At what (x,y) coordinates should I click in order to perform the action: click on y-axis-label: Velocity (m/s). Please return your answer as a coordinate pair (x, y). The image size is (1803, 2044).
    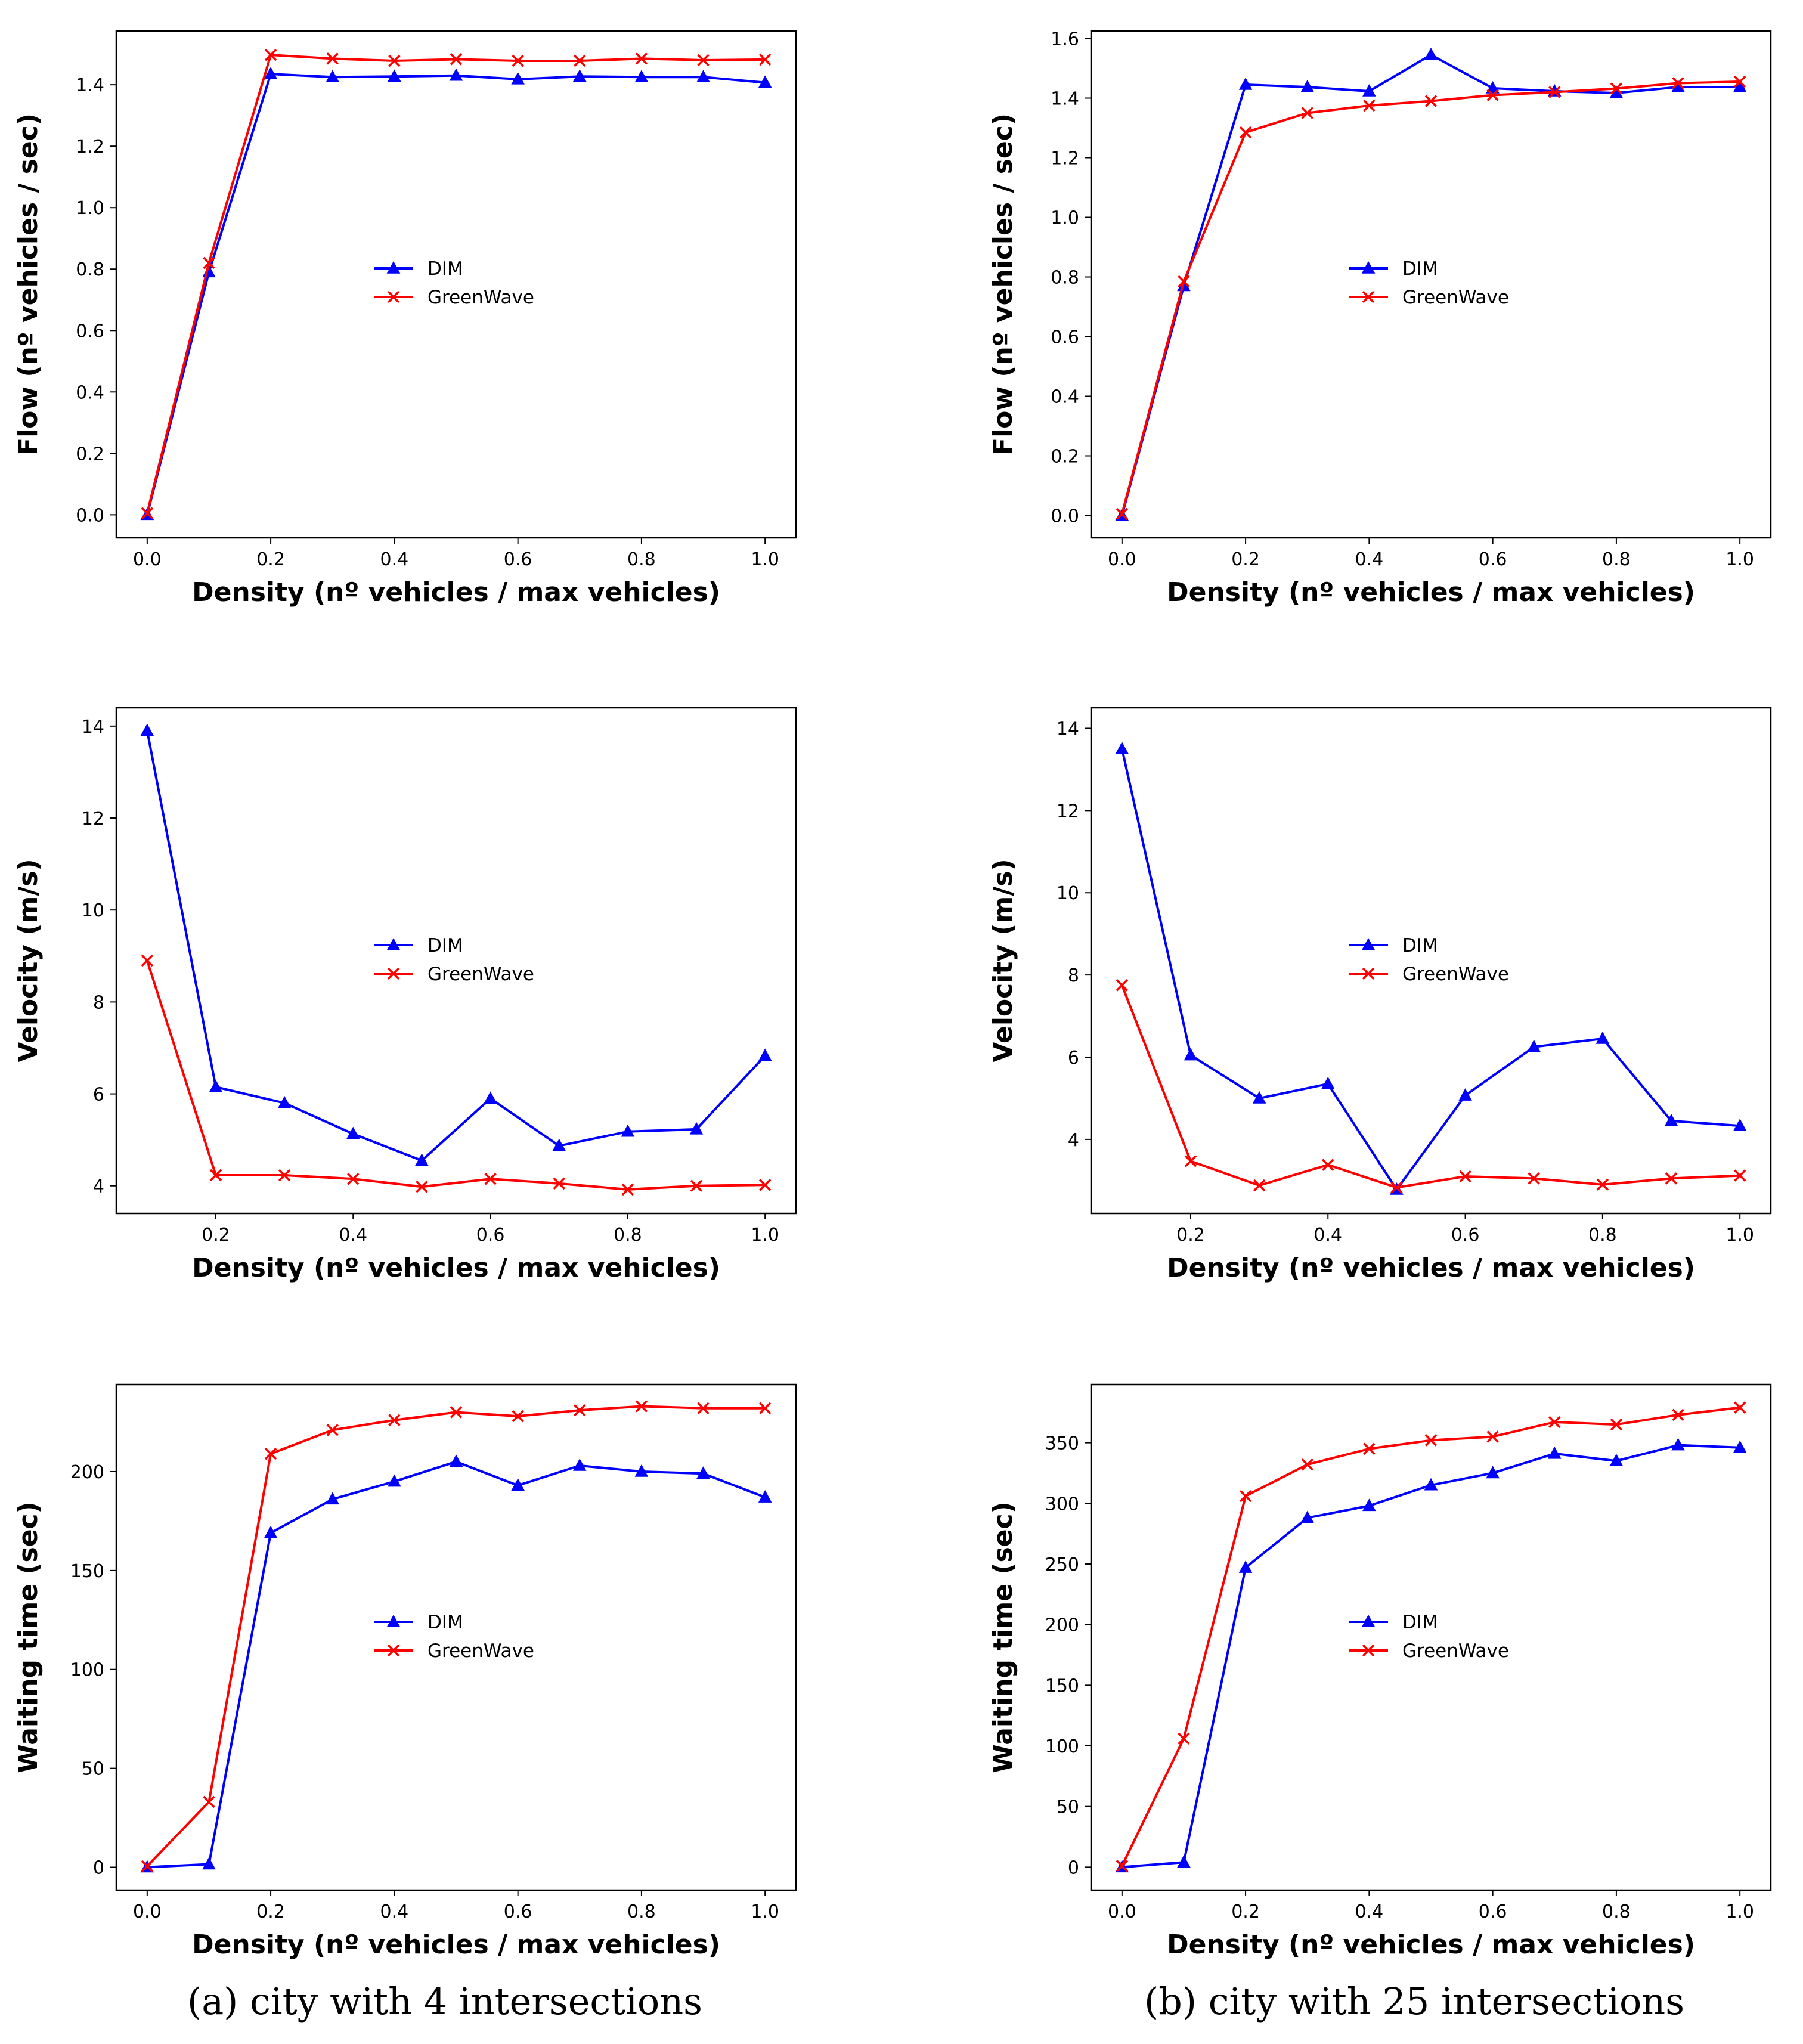
    Looking at the image, I should click on (28, 961).